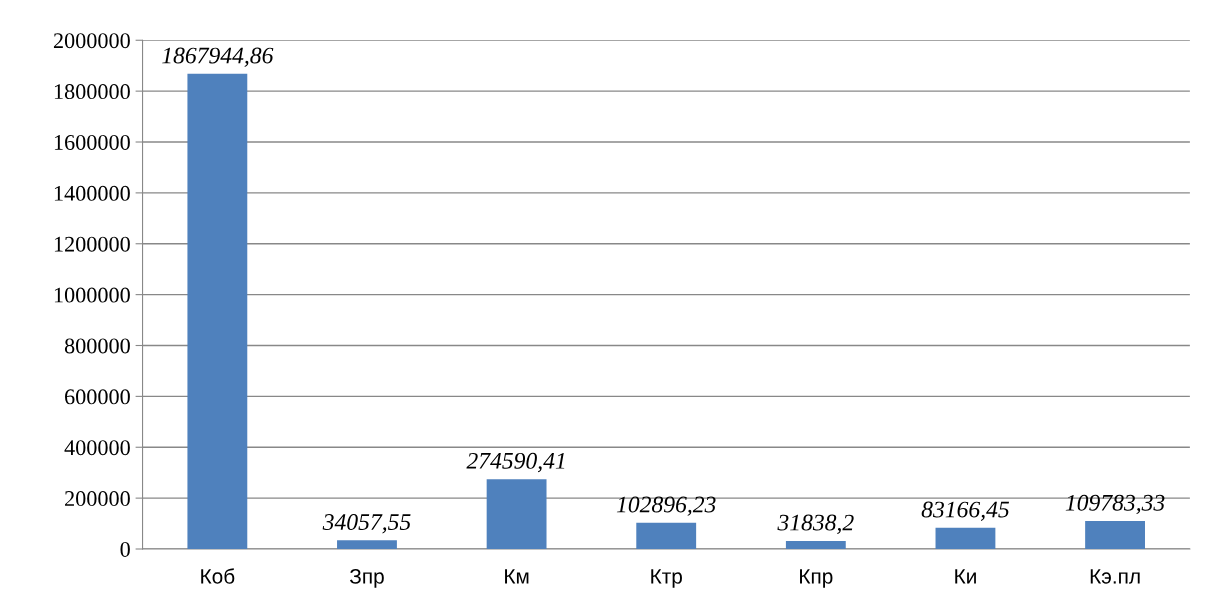 Image resolution: width=1208 pixels, height=610 pixels. Describe the element at coordinates (515, 462) in the screenshot. I see `data-label: 274590,41` at that location.